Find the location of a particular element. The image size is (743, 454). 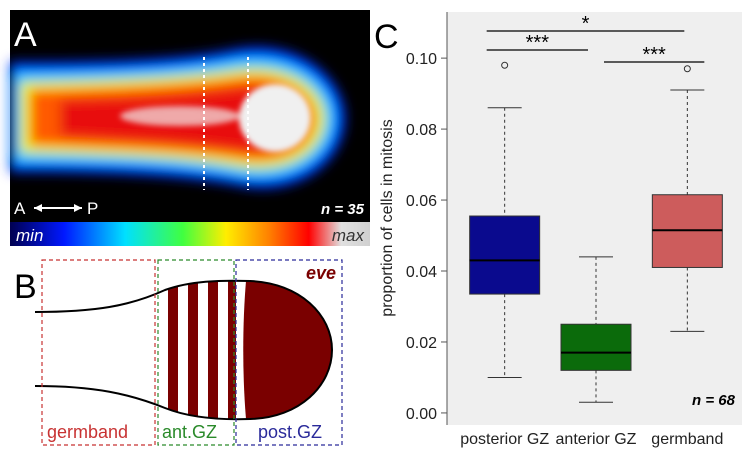

panel-label: C is located at coordinates (386, 37).